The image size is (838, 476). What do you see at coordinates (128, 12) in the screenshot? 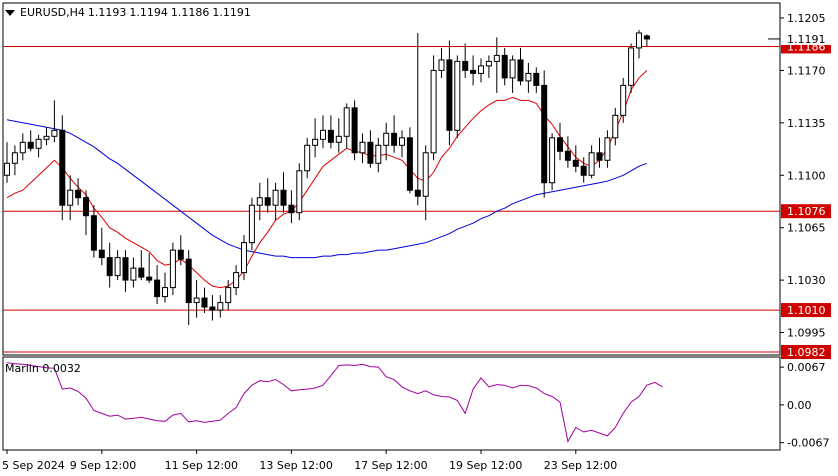
I see `chart-header: EURUSD,H4 1.1193 1.1194 1.1186 1.1191` at bounding box center [128, 12].